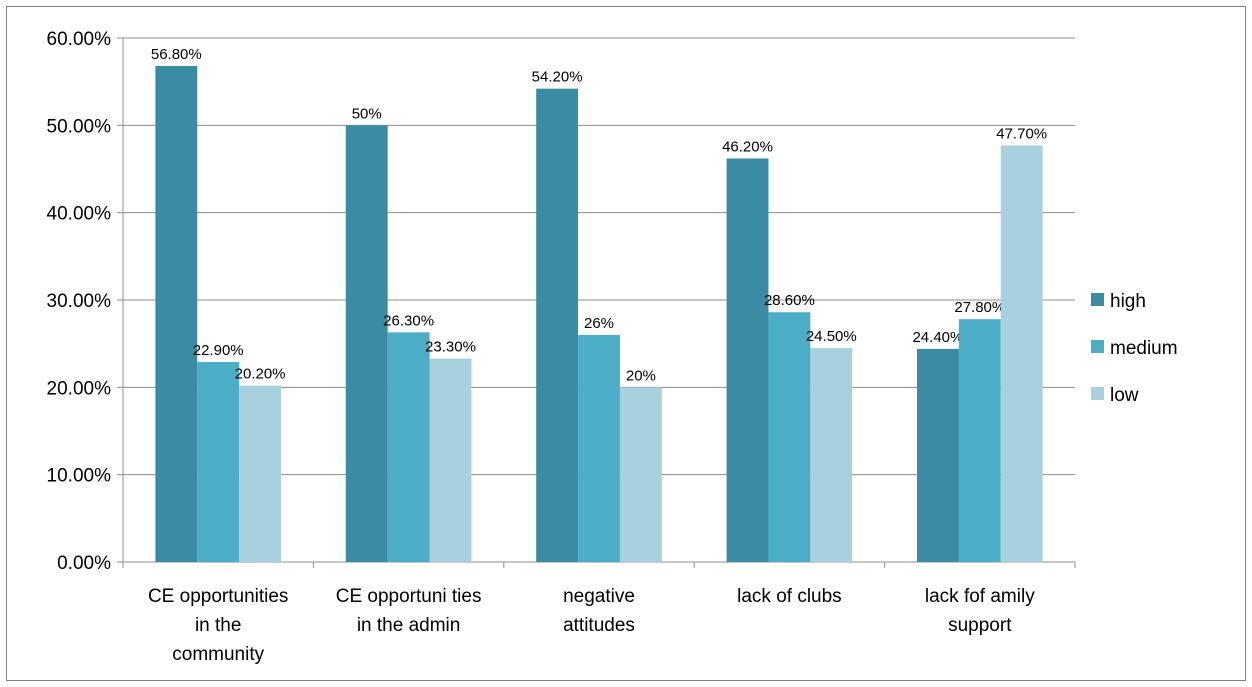 The height and width of the screenshot is (687, 1252). What do you see at coordinates (218, 625) in the screenshot?
I see `x-category-label: in the` at bounding box center [218, 625].